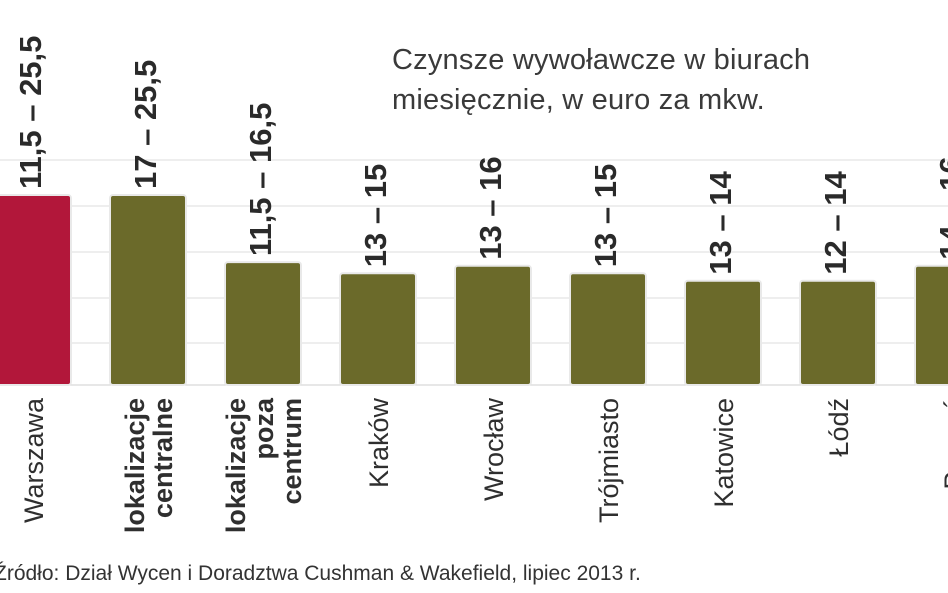 The width and height of the screenshot is (948, 593). What do you see at coordinates (578, 100) in the screenshot?
I see `chart-title-line-2: miesięcznie, w euro za mkw.` at bounding box center [578, 100].